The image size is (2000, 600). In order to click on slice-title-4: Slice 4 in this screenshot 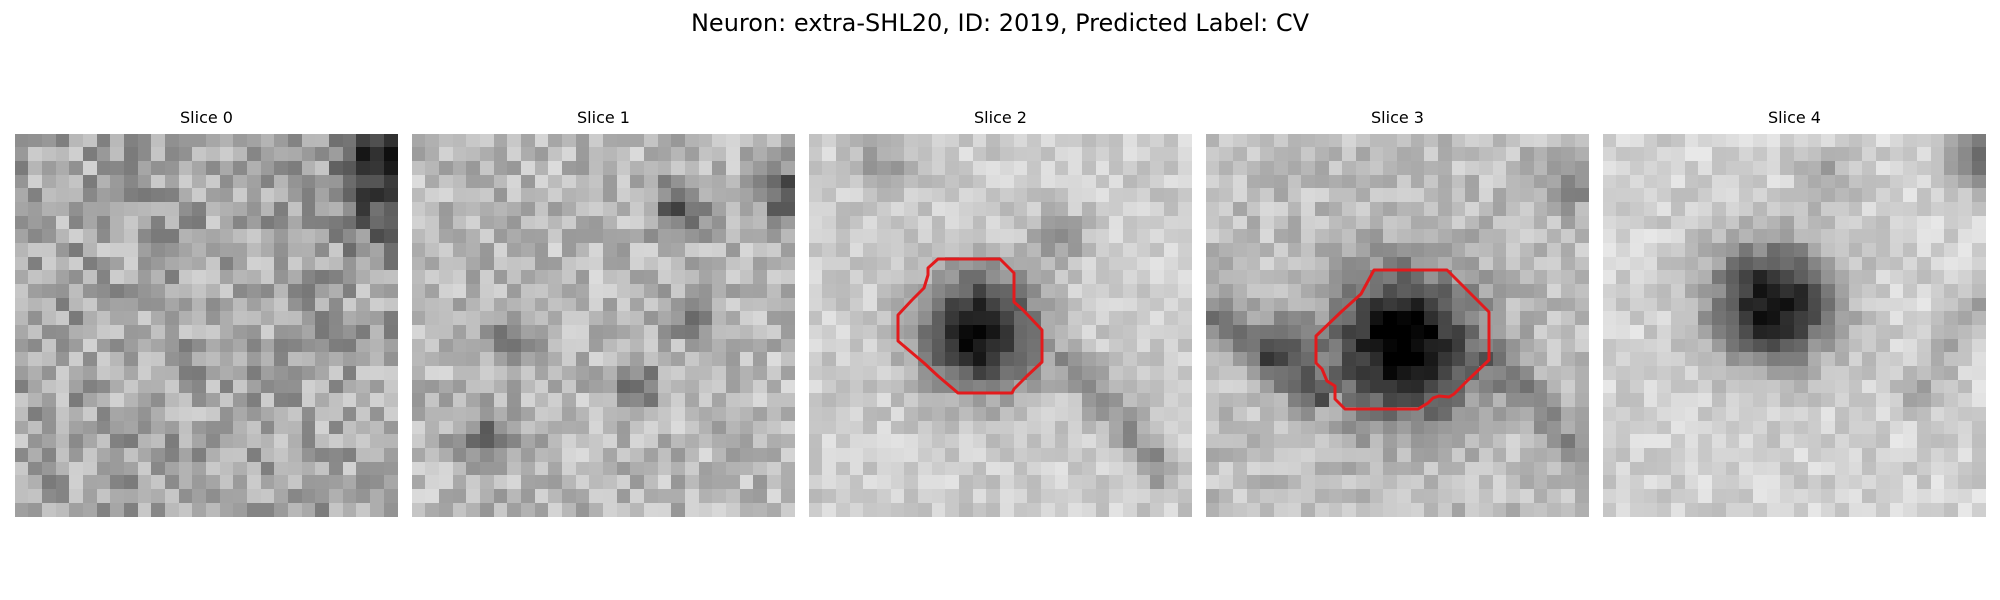, I will do `click(1794, 117)`.